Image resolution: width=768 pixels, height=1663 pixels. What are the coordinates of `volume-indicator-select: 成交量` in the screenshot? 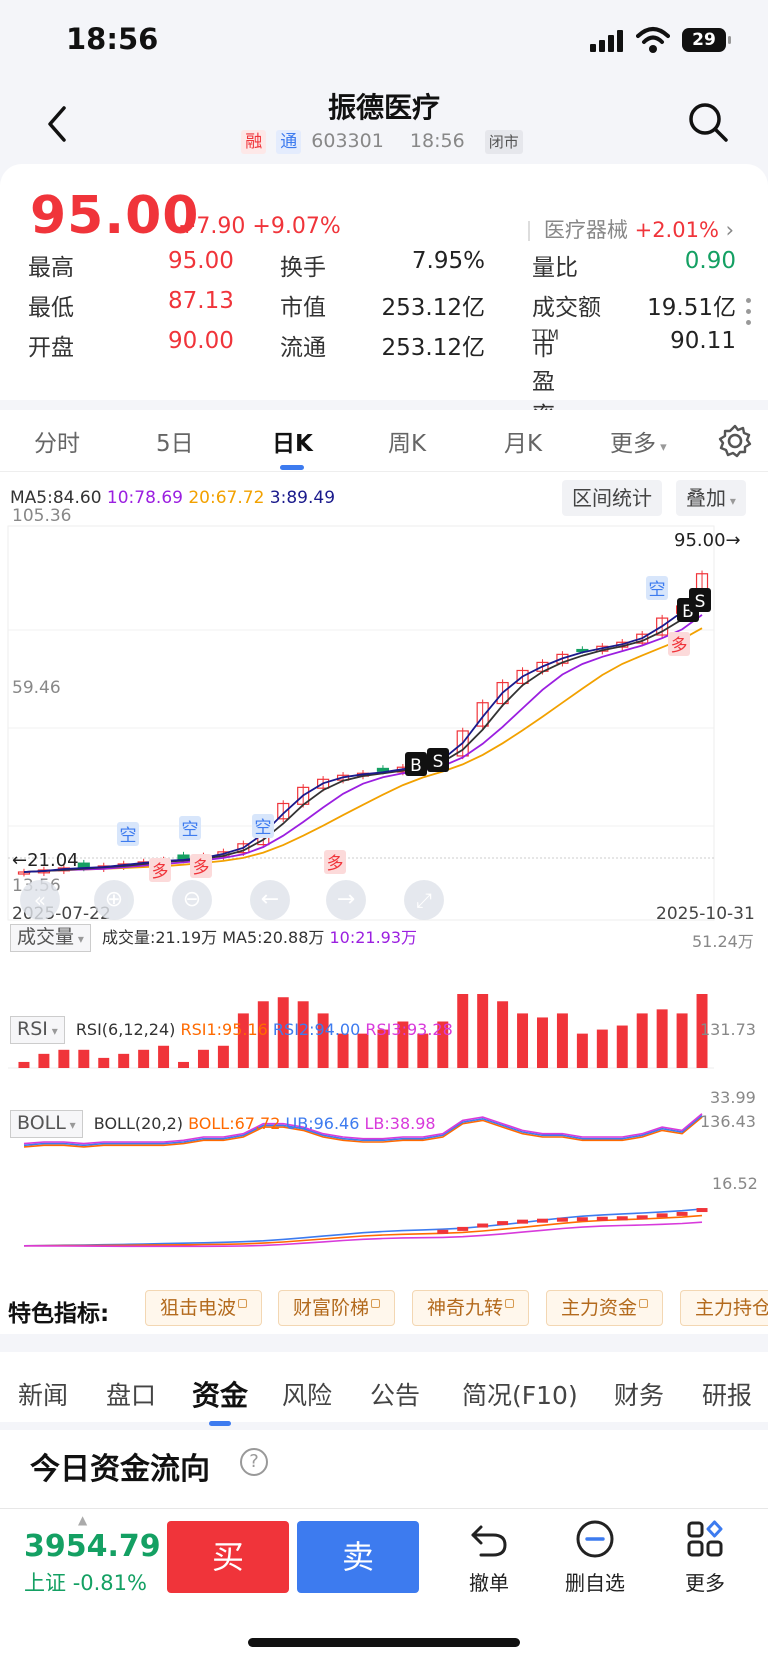 It's located at (50, 938).